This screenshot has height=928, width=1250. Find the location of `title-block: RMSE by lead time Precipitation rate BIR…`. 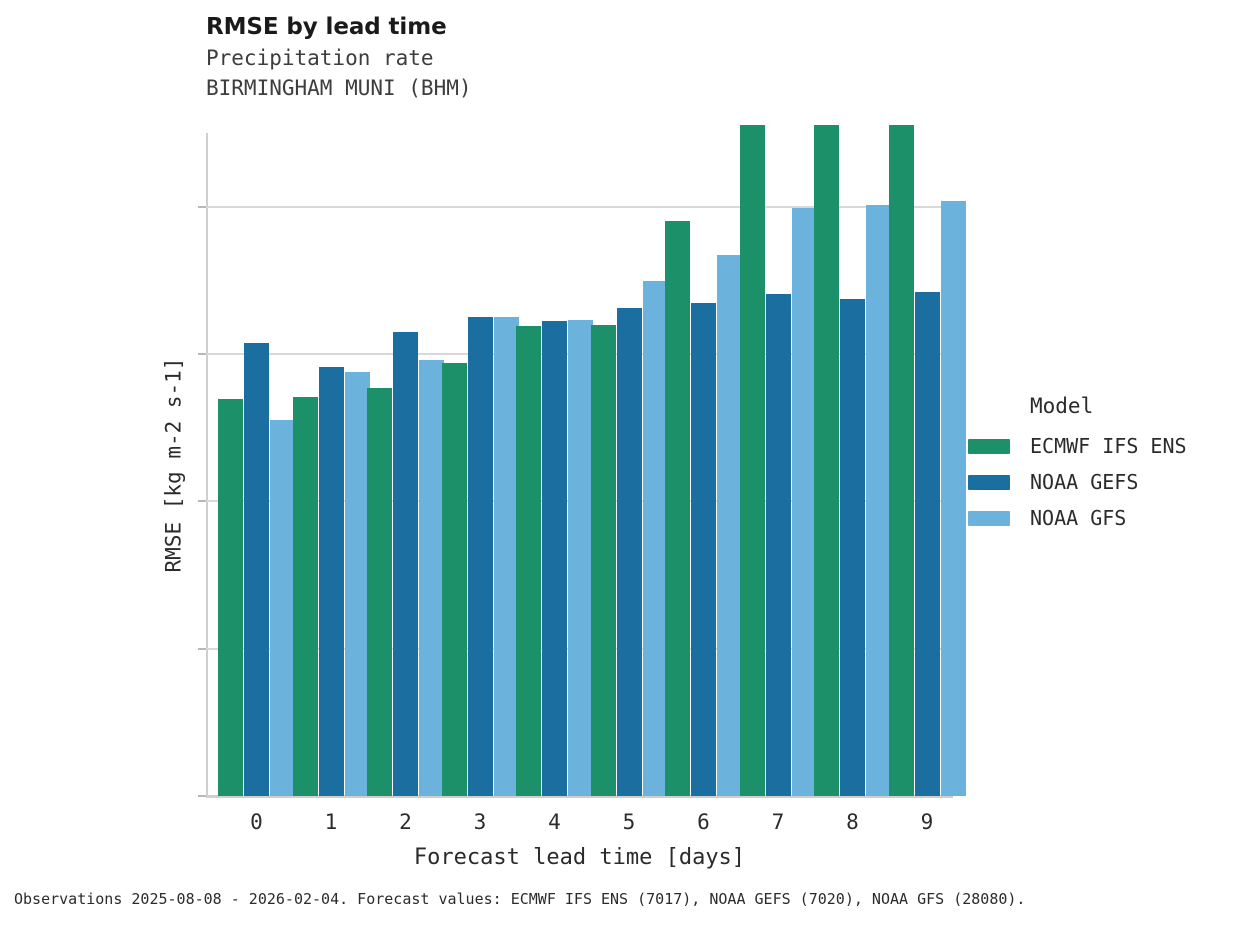

title-block: RMSE by lead time Precipitation rate BIR… is located at coordinates (339, 57).